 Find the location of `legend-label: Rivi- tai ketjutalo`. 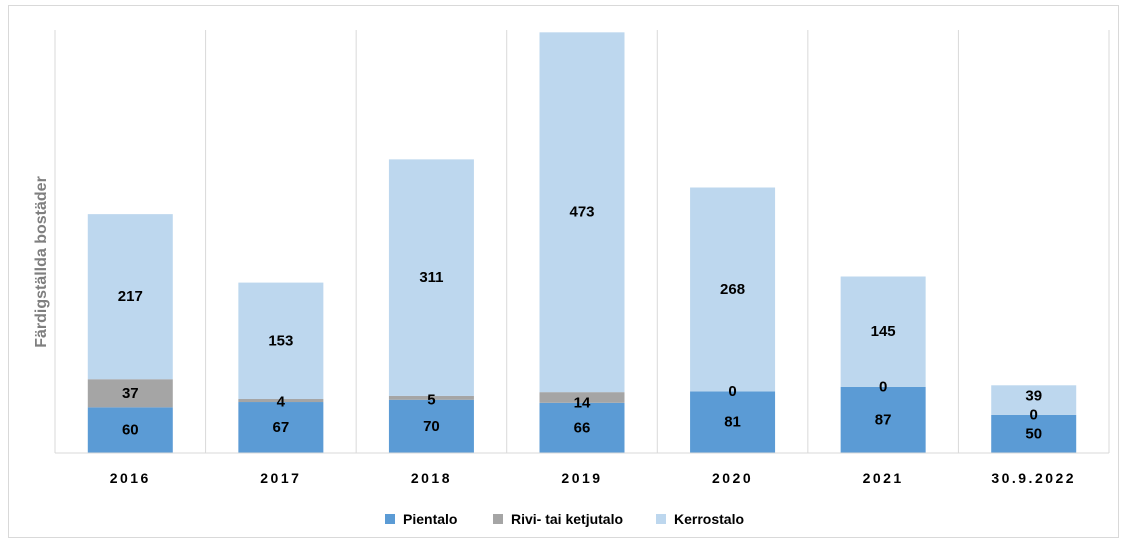

legend-label: Rivi- tai ketjutalo is located at coordinates (567, 519).